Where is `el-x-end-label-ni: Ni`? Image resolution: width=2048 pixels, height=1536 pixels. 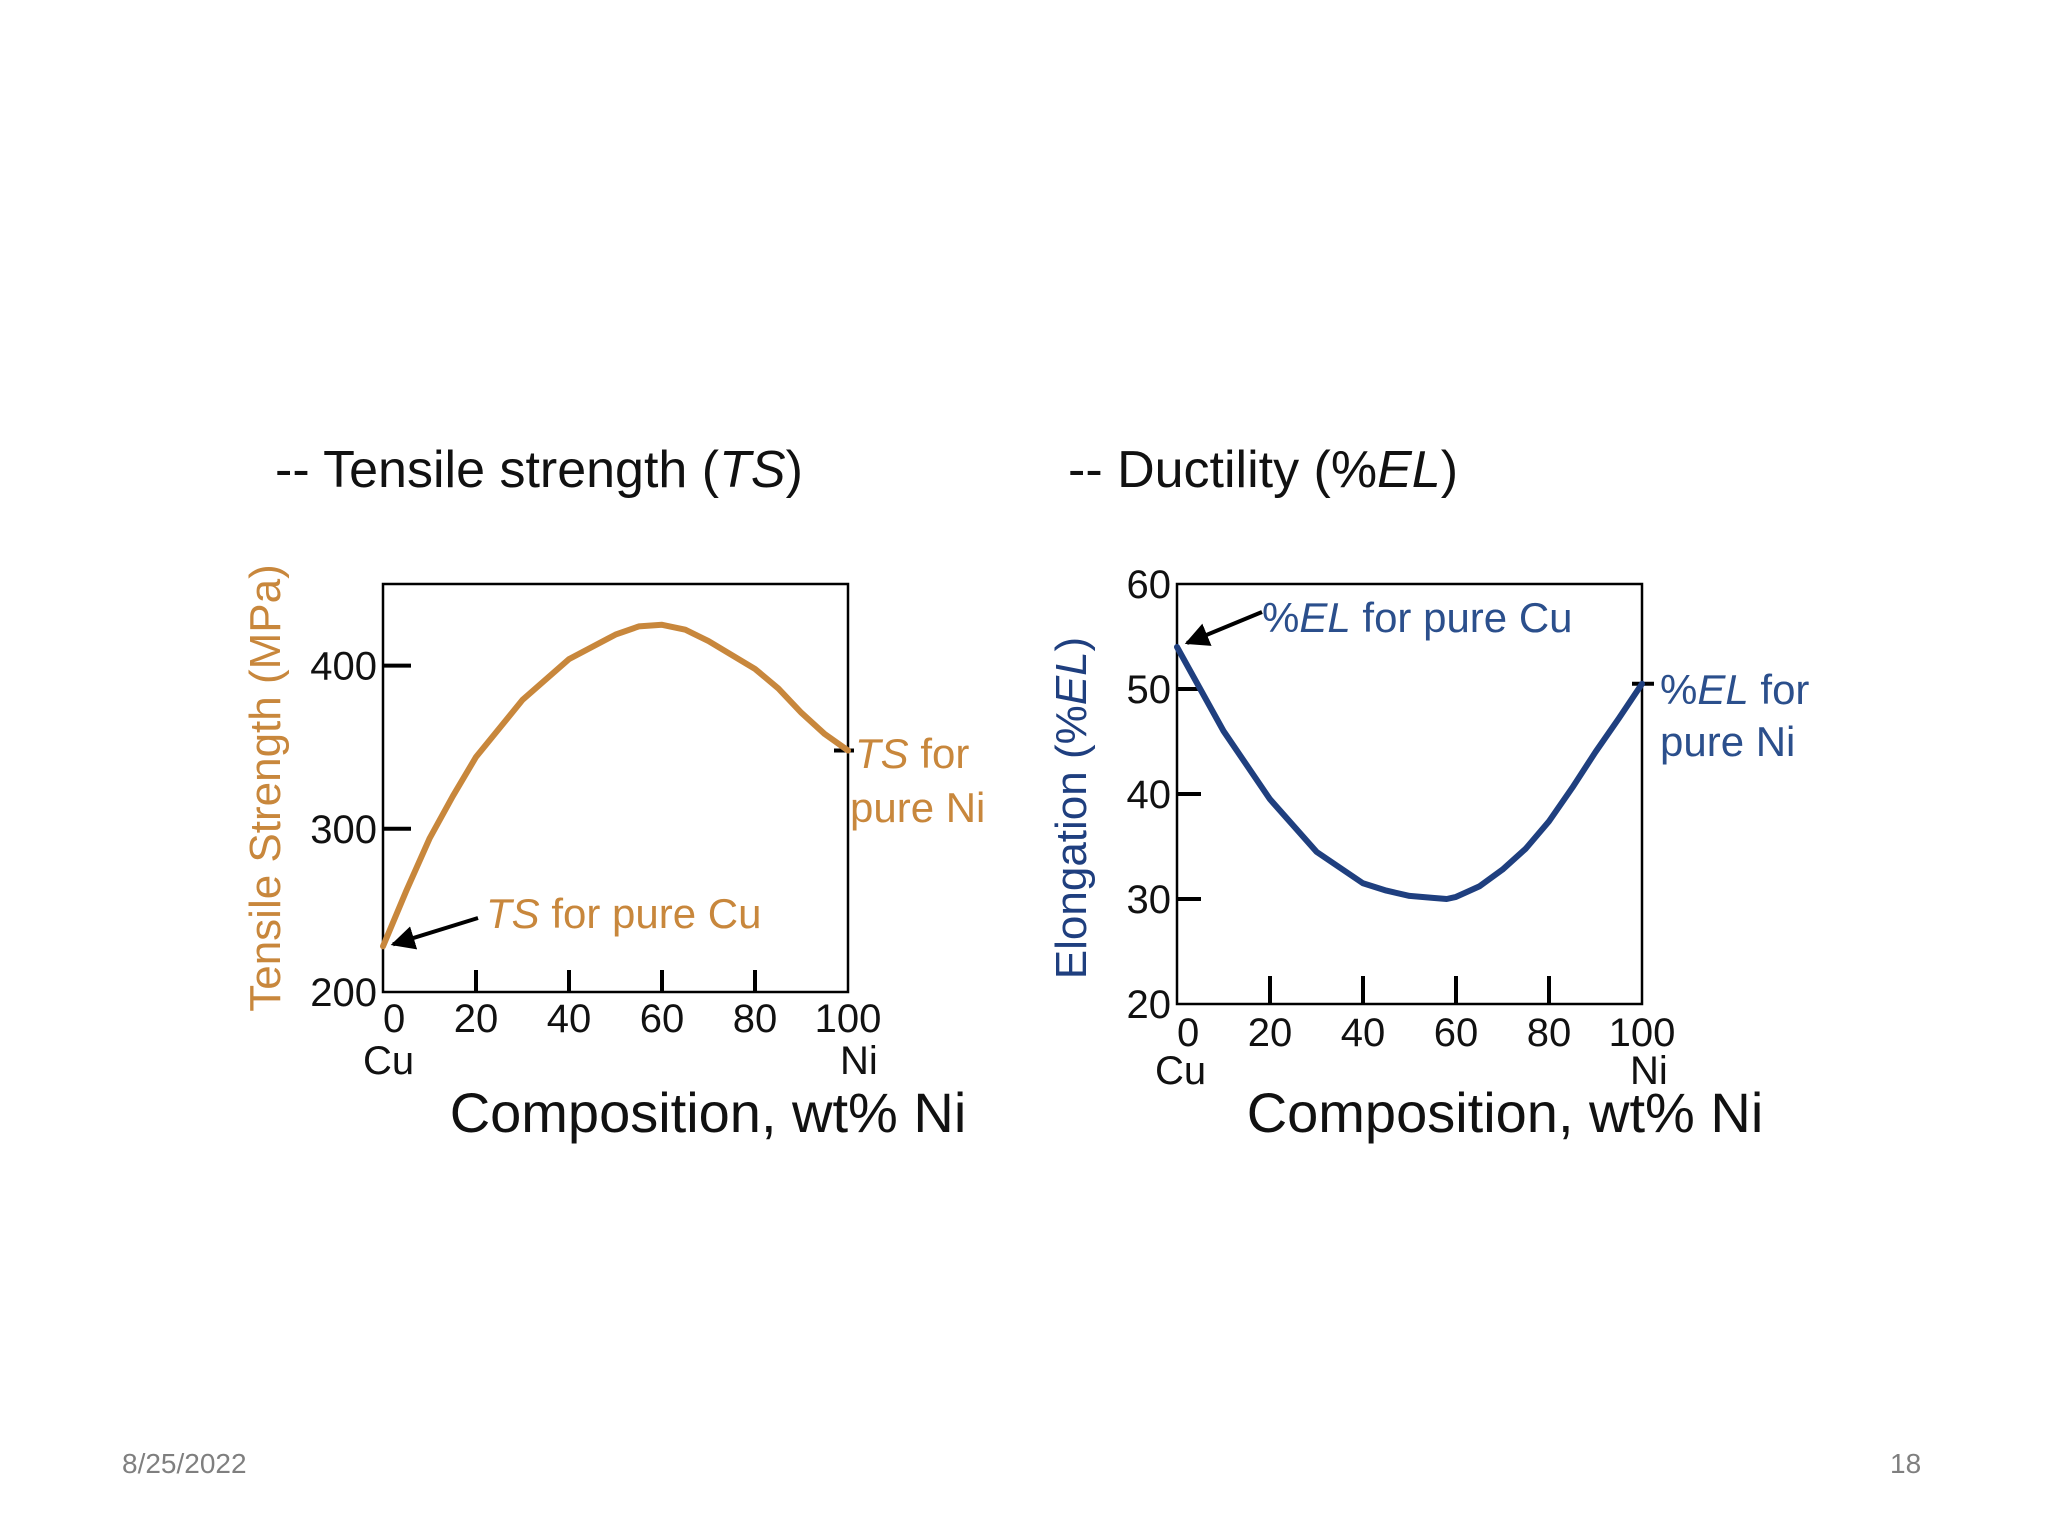 el-x-end-label-ni: Ni is located at coordinates (1649, 1071).